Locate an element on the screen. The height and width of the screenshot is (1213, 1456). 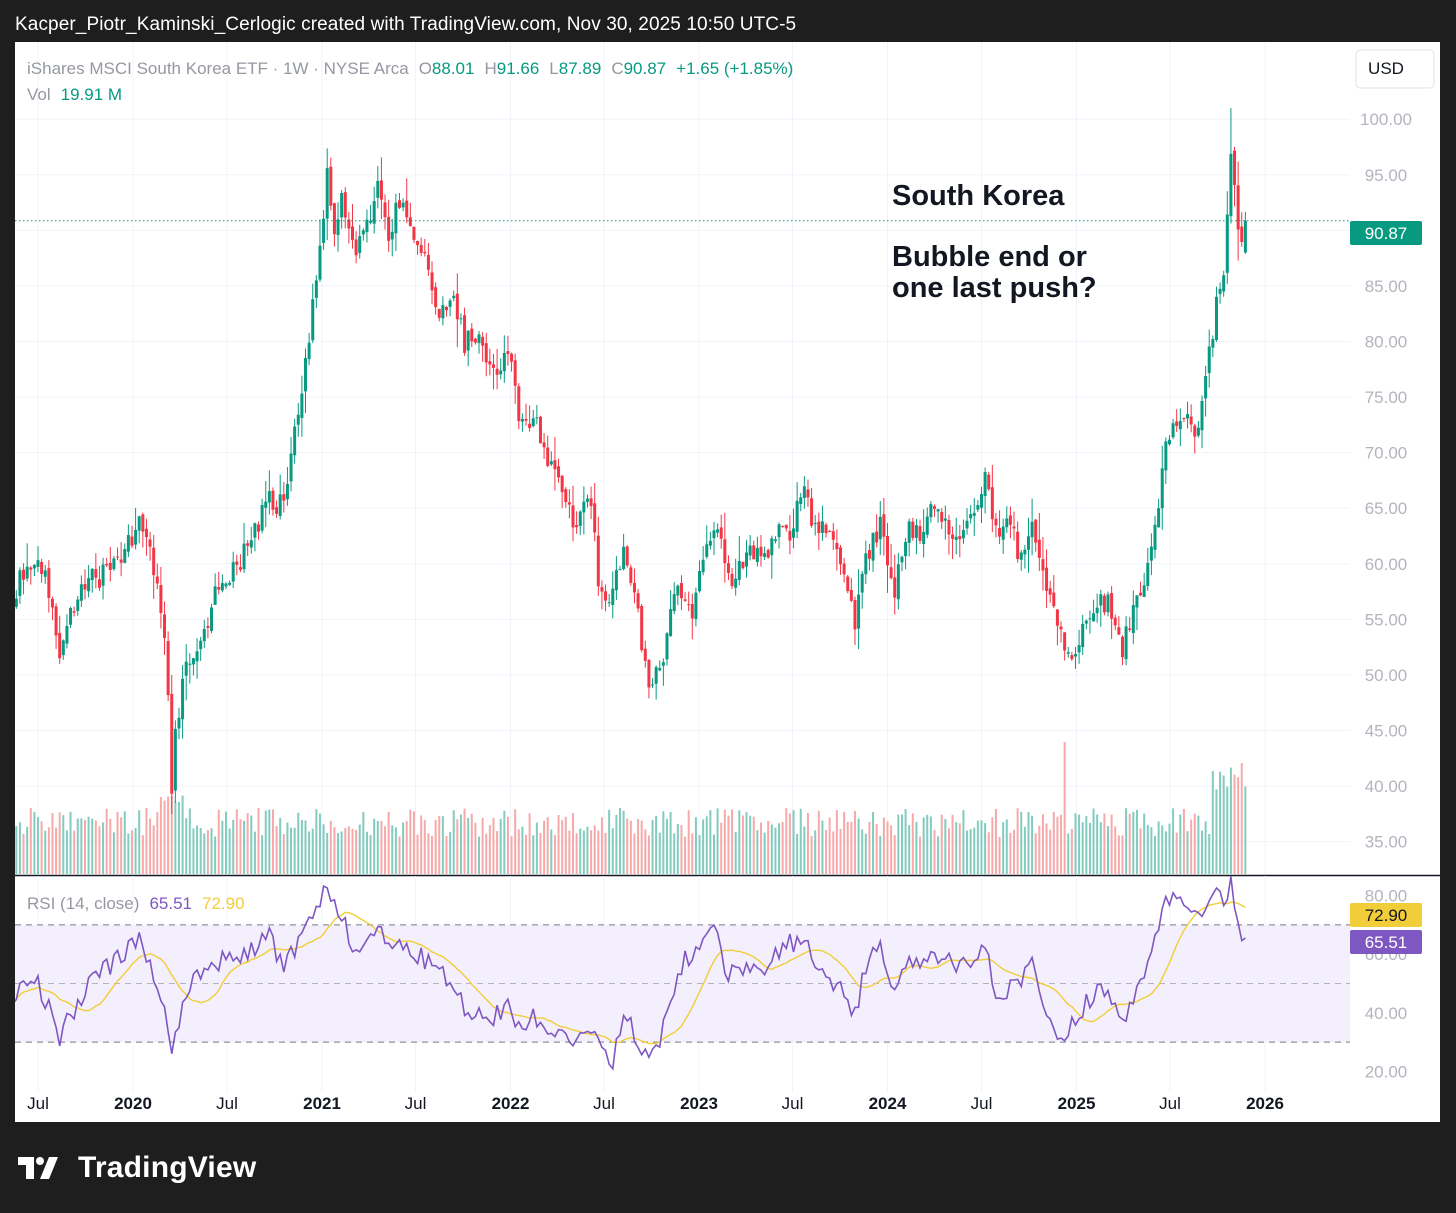
close-value: 90.87 is located at coordinates (645, 68).